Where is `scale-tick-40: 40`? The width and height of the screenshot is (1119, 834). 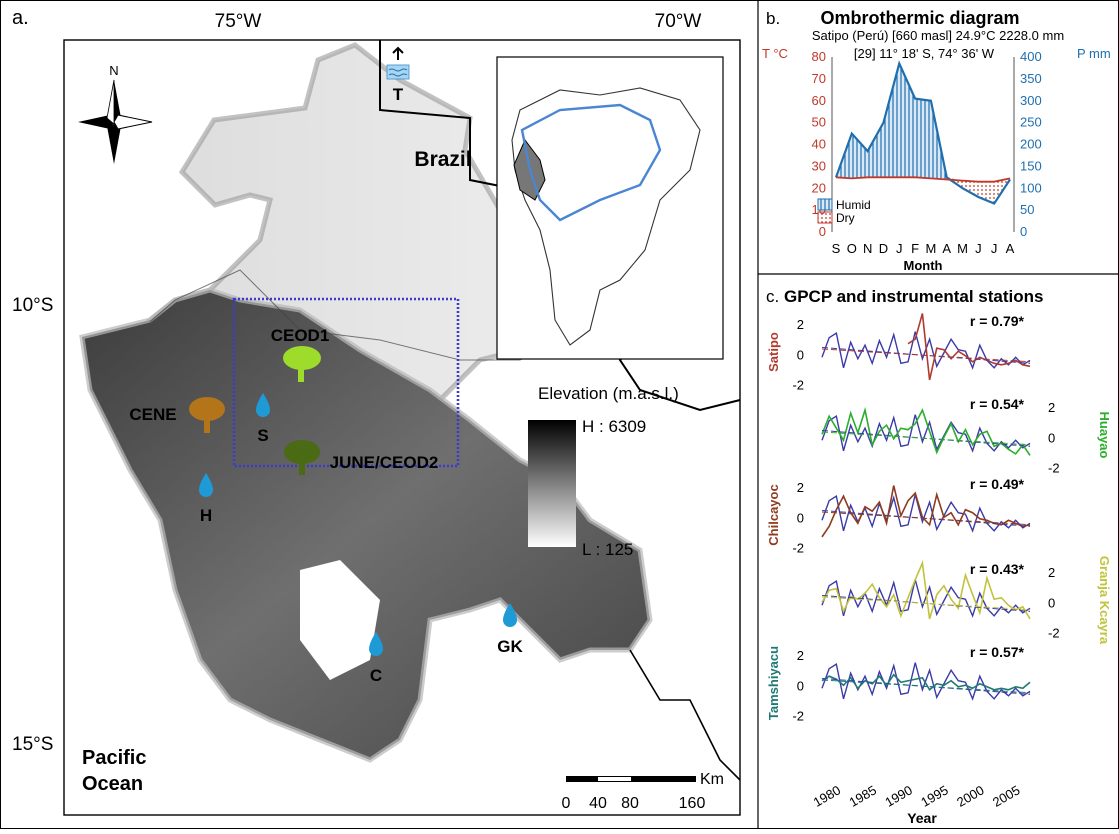
scale-tick-40: 40 is located at coordinates (598, 803).